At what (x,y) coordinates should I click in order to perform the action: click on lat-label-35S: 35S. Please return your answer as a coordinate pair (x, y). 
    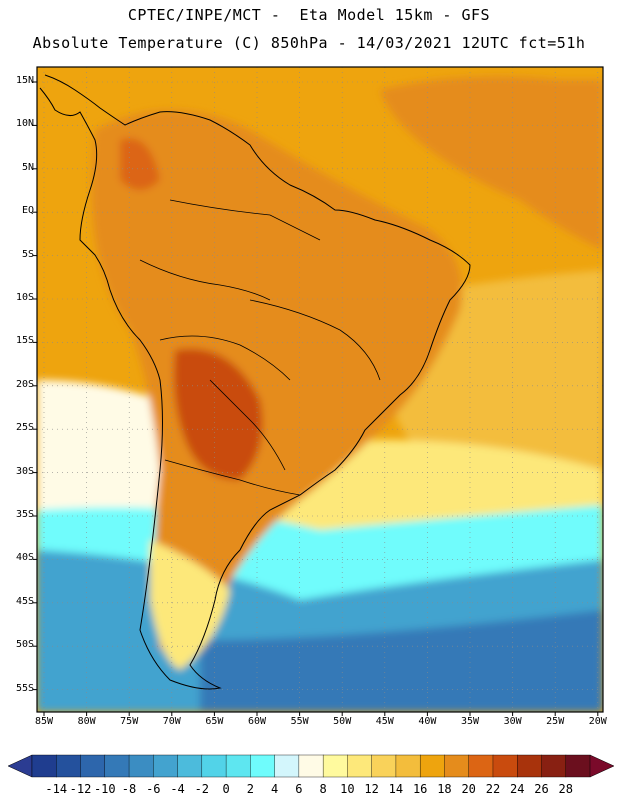
    Looking at the image, I should click on (24, 514).